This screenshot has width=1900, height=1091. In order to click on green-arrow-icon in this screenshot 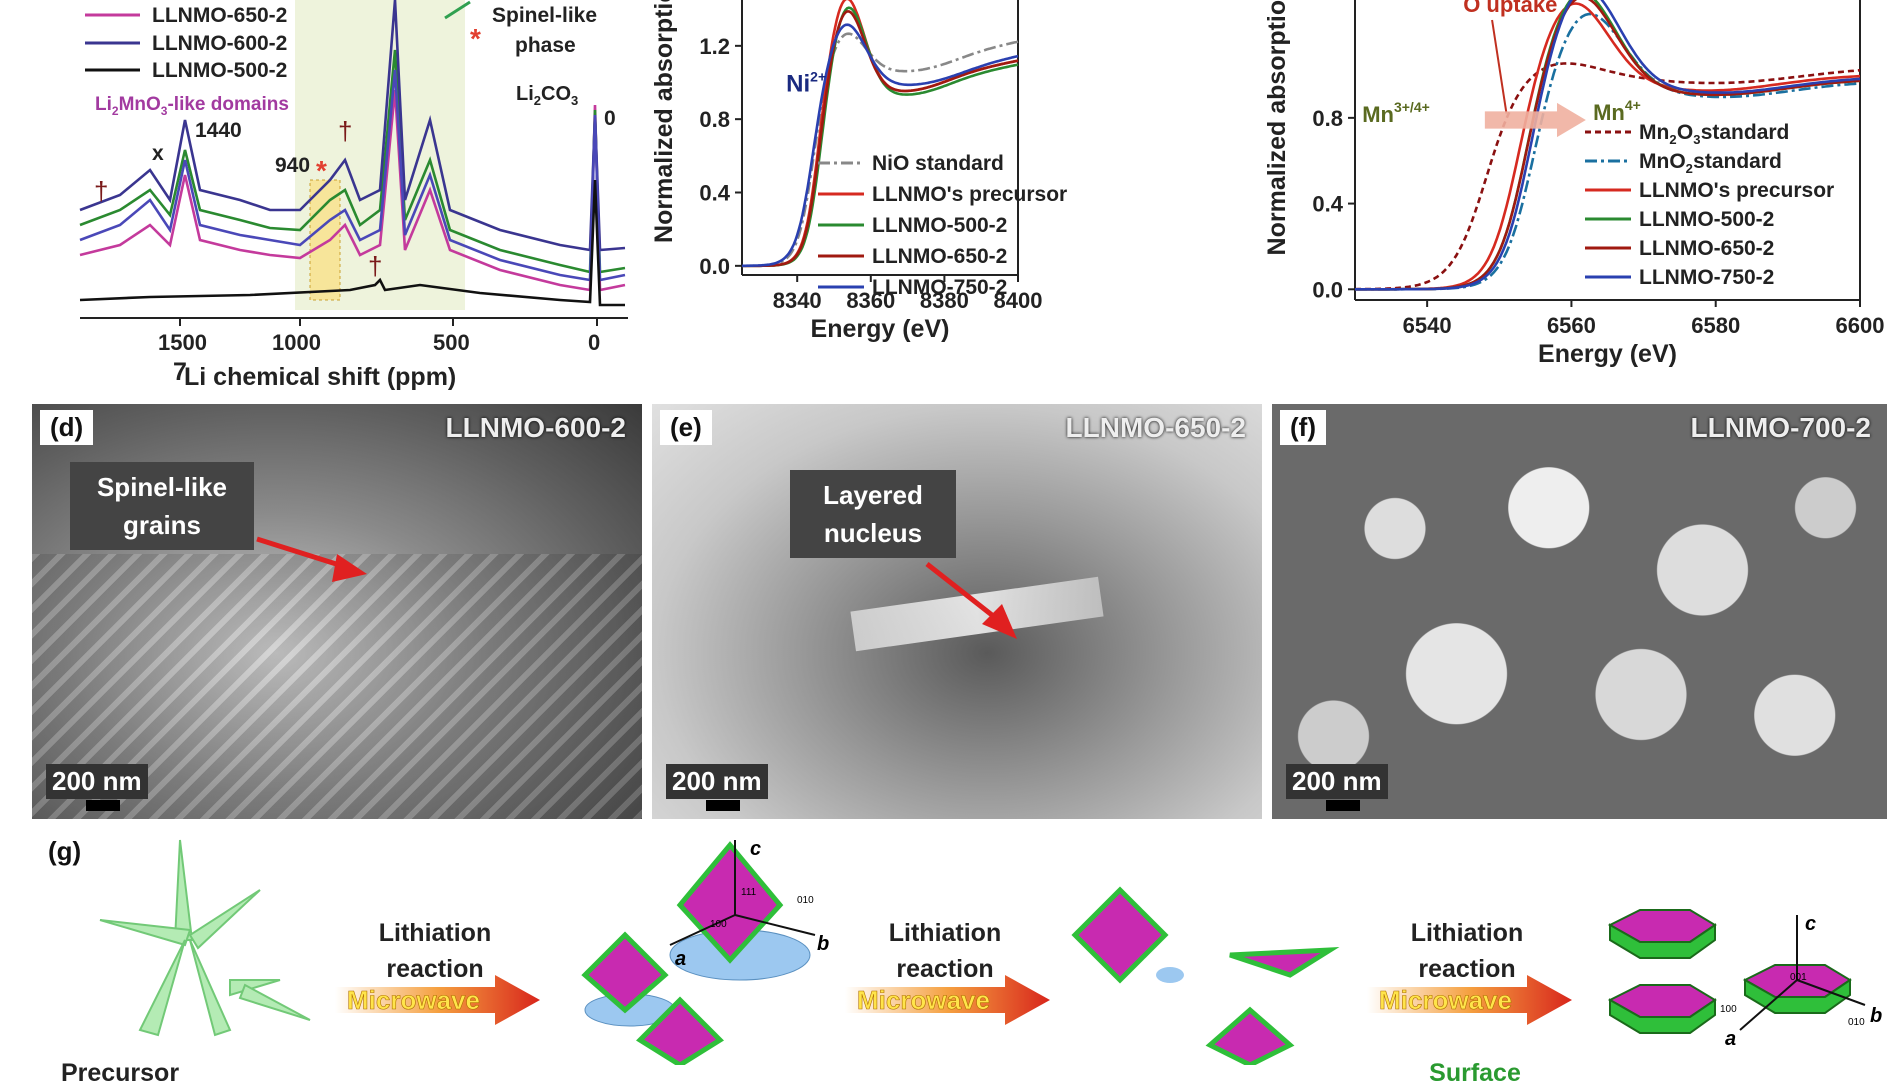, I will do `click(457, 10)`.